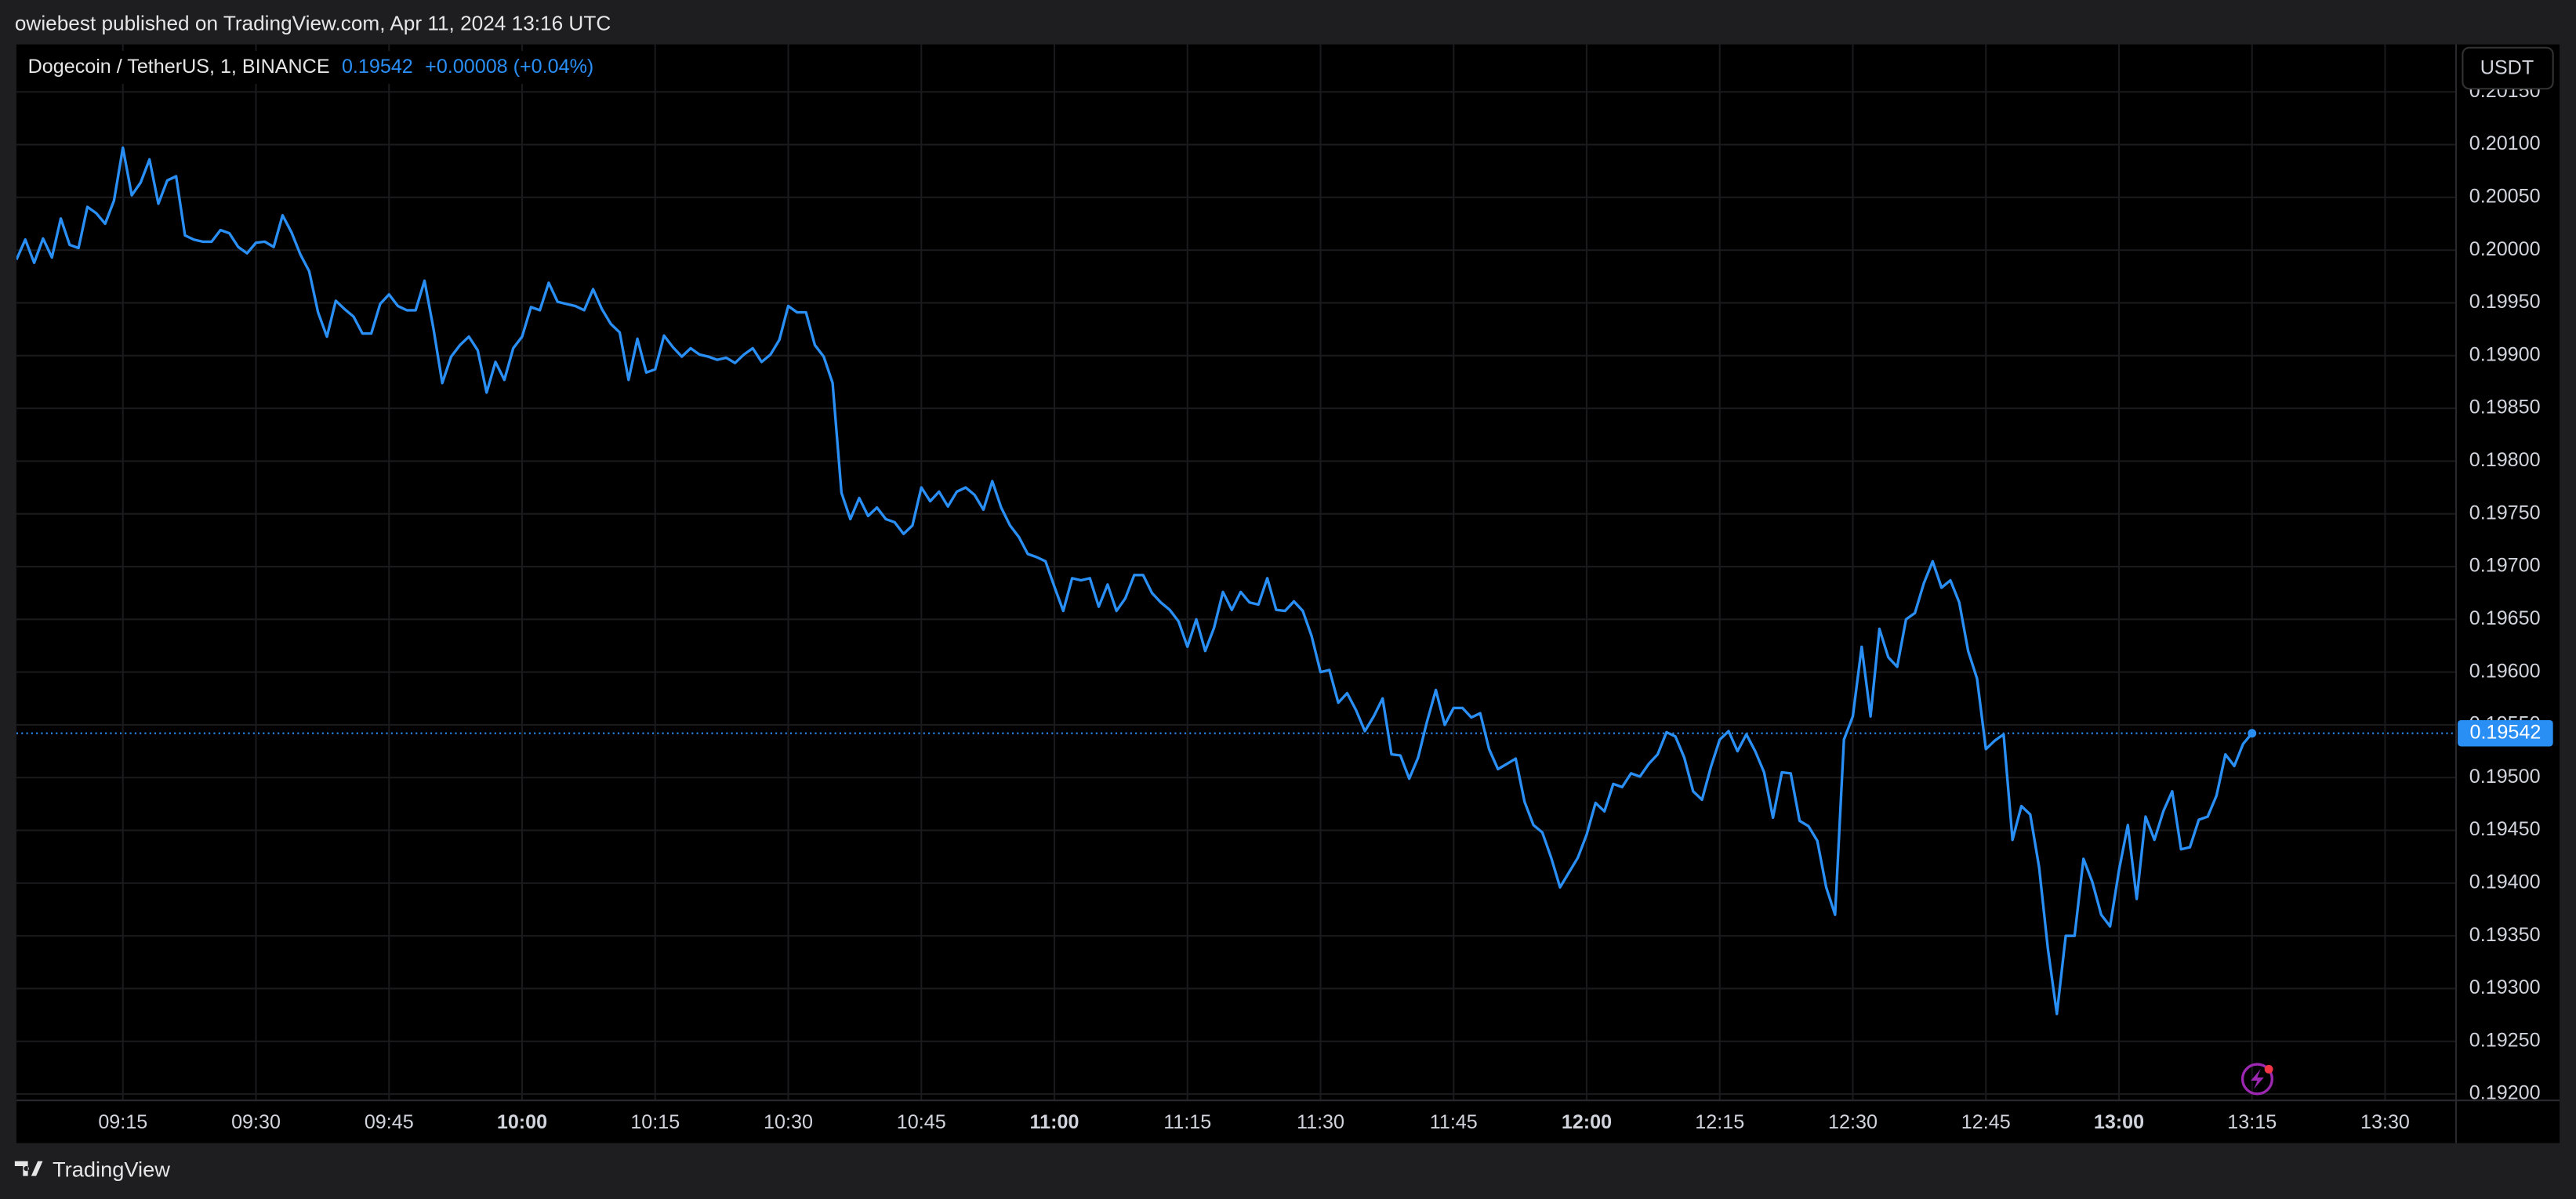 This screenshot has height=1199, width=2576. I want to click on y-tick-label: 0.19350, so click(2505, 935).